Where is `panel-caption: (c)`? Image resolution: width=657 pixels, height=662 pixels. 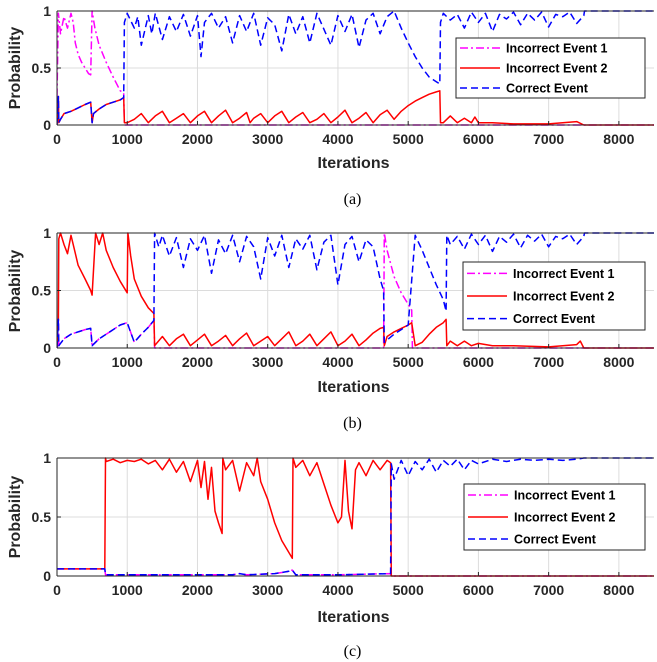
panel-caption: (c) is located at coordinates (353, 651).